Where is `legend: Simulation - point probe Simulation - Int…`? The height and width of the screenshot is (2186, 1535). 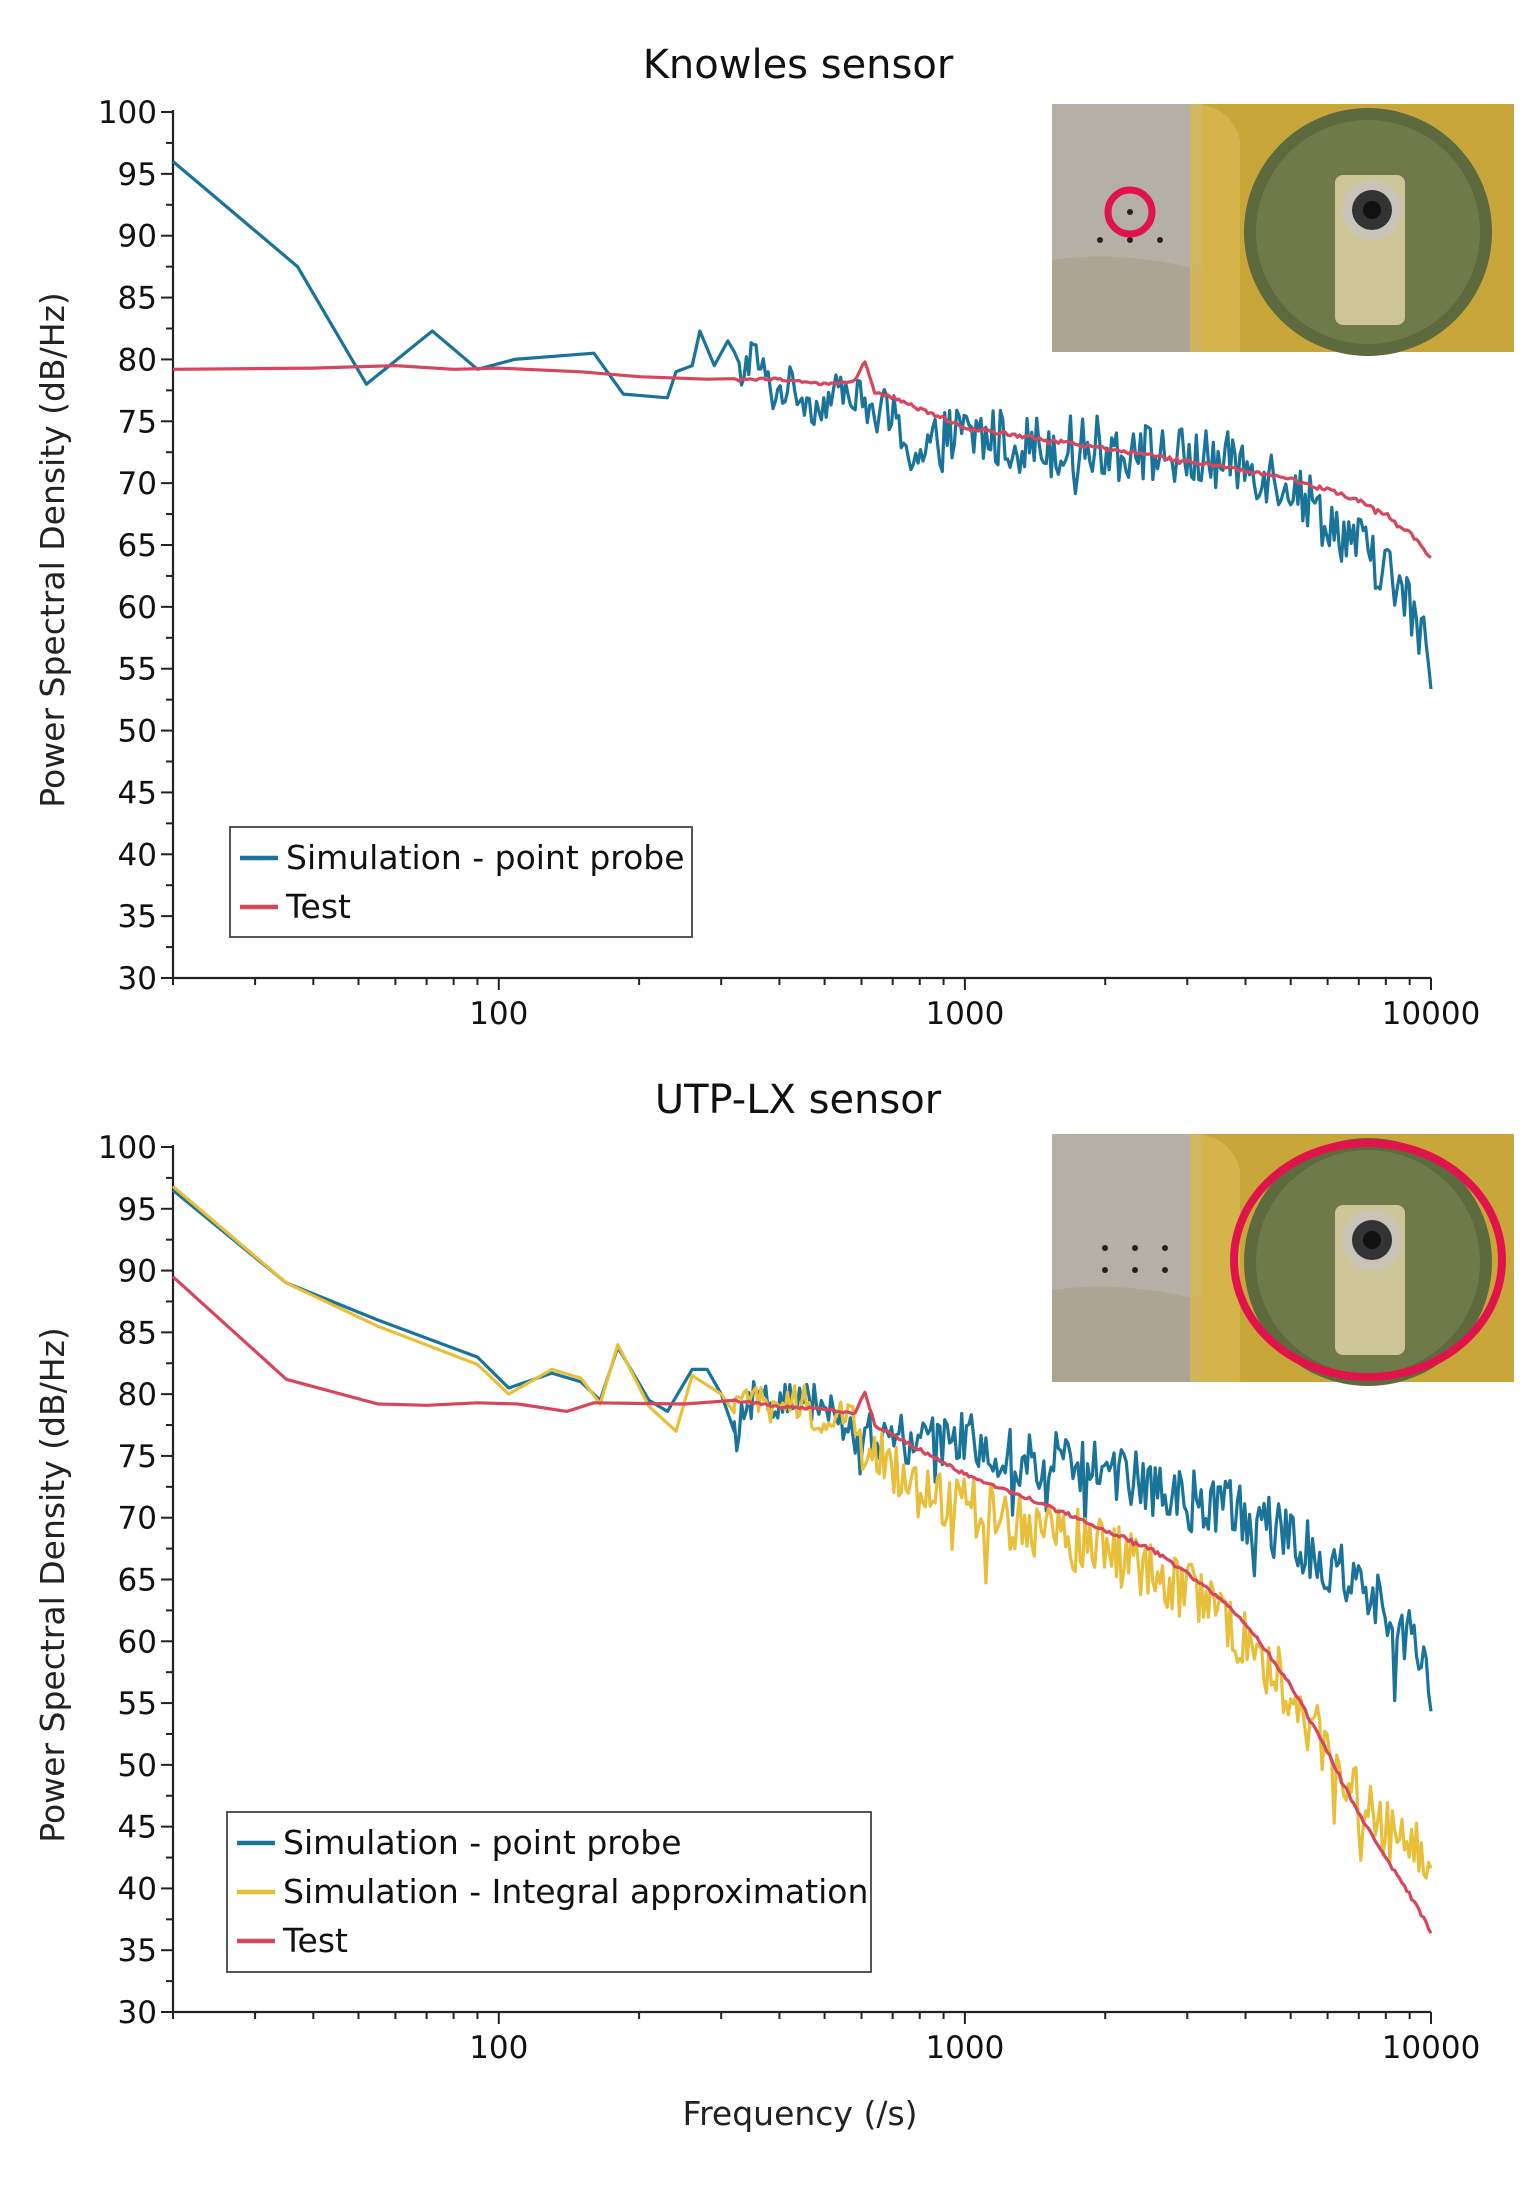 legend: Simulation - point probe Simulation - Int… is located at coordinates (549, 1892).